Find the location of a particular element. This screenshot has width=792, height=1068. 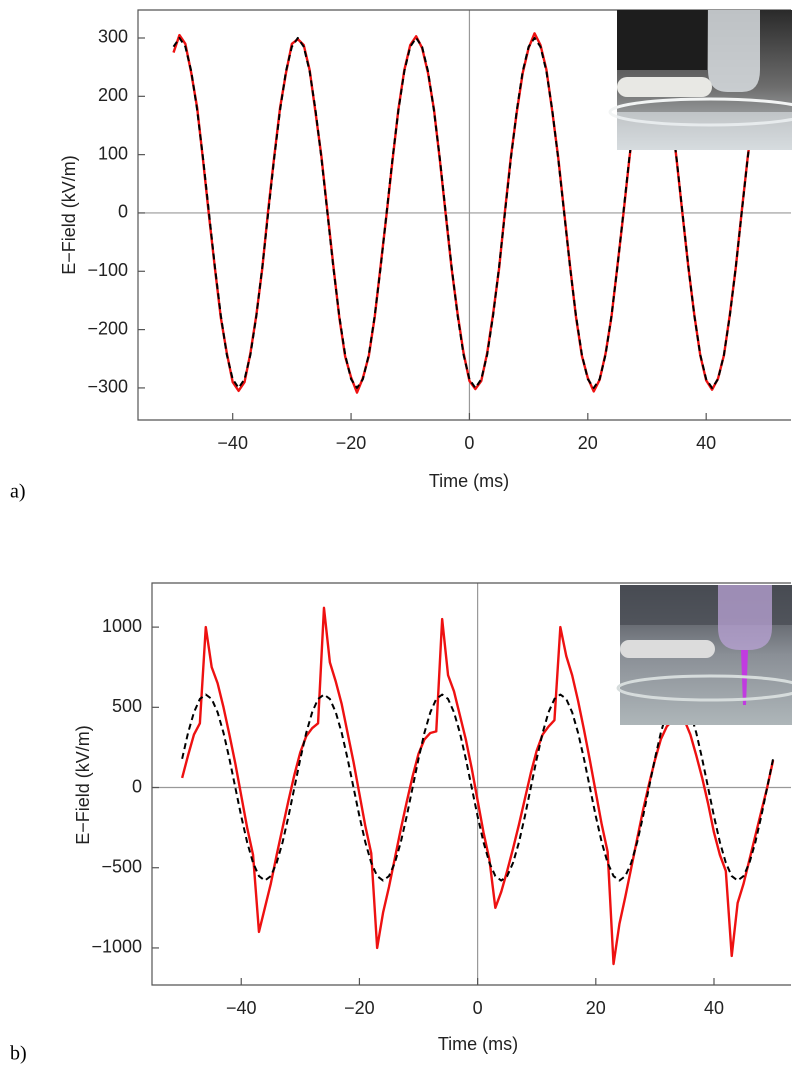

panel-label: b) is located at coordinates (18, 1054).